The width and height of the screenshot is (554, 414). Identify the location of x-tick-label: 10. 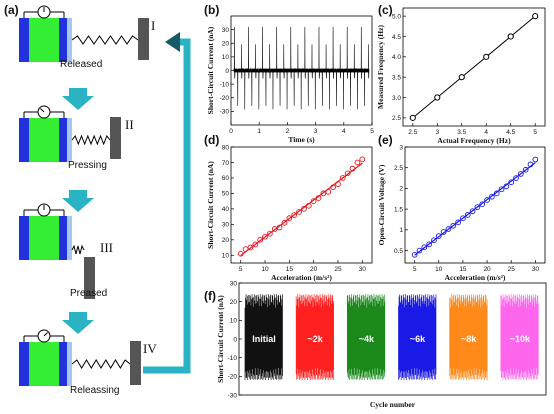
(265, 269).